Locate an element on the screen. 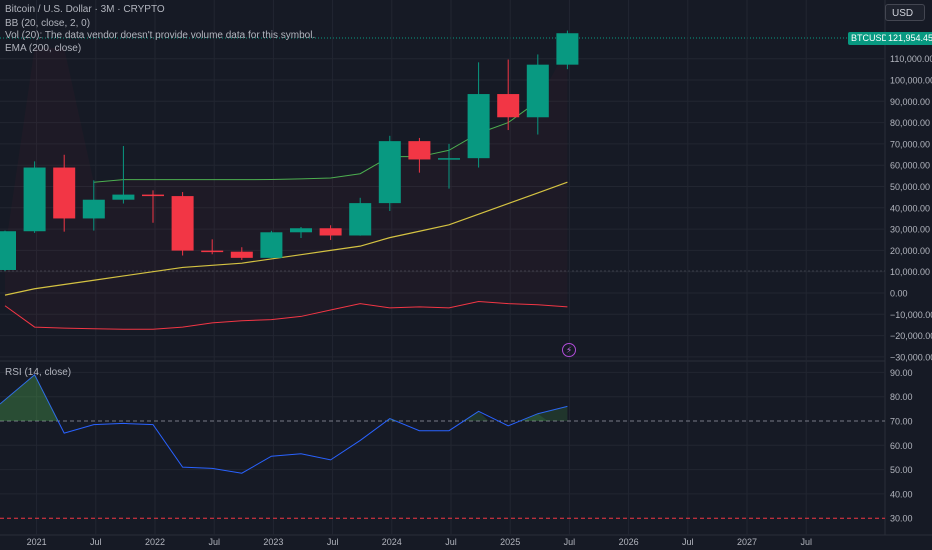 This screenshot has height=550, width=932. price-tick-label: 60,000.00 is located at coordinates (910, 166).